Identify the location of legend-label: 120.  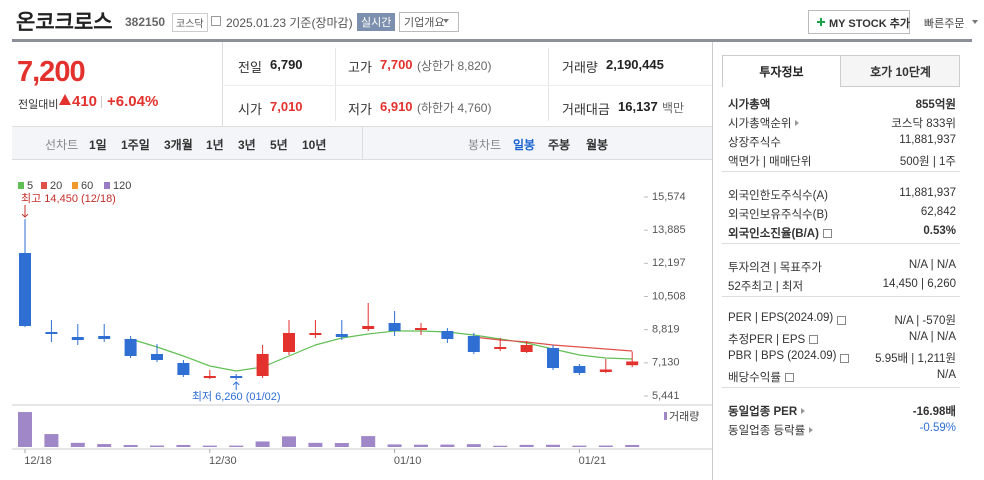
(122, 186).